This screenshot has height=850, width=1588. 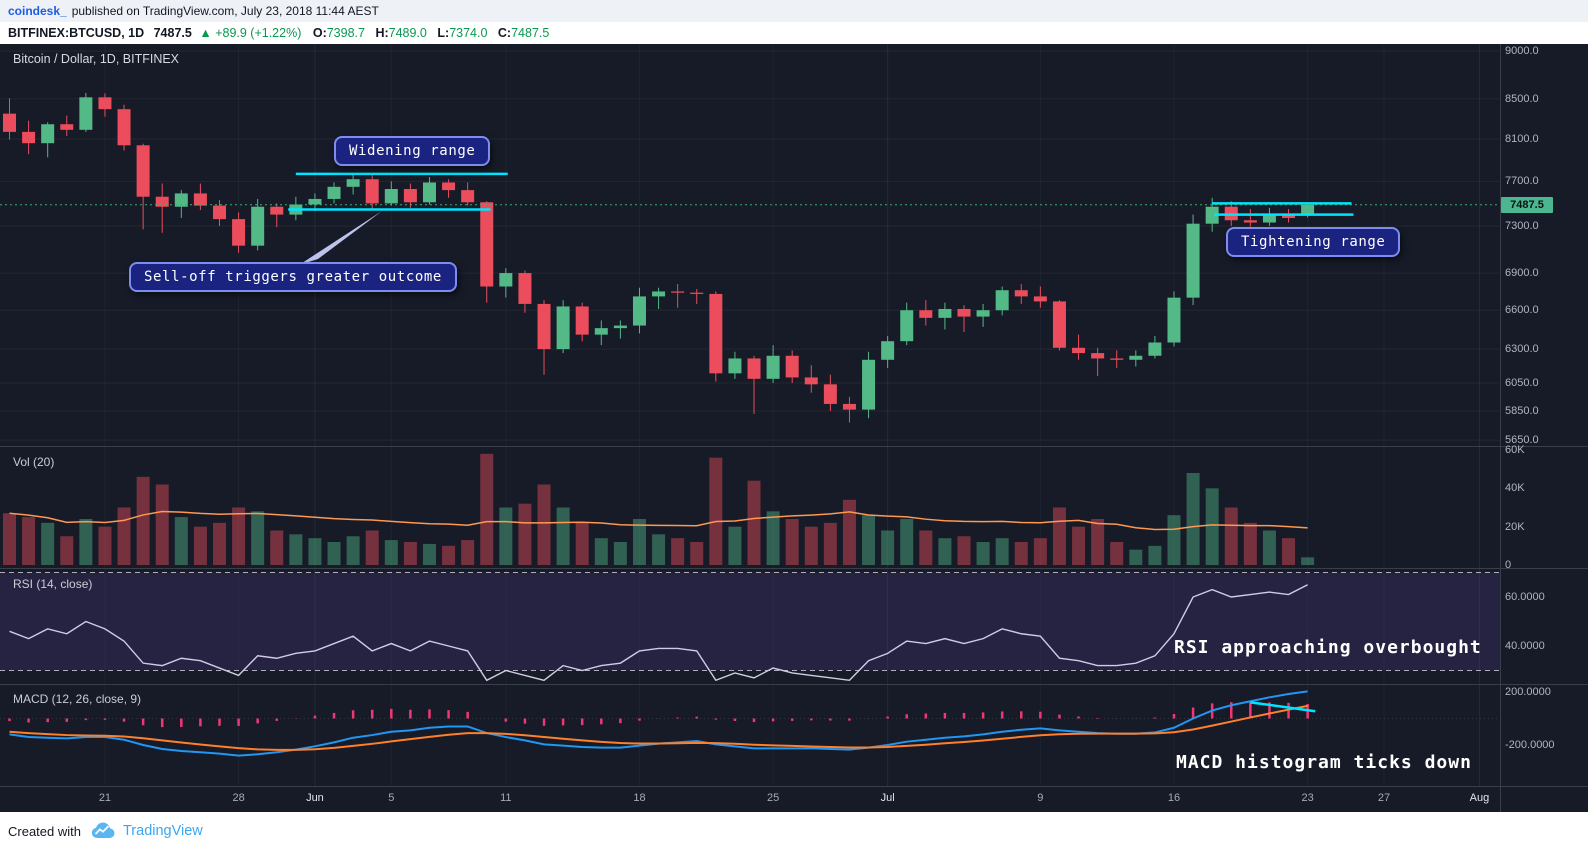 What do you see at coordinates (37, 11) in the screenshot?
I see `author-link: coindesk_` at bounding box center [37, 11].